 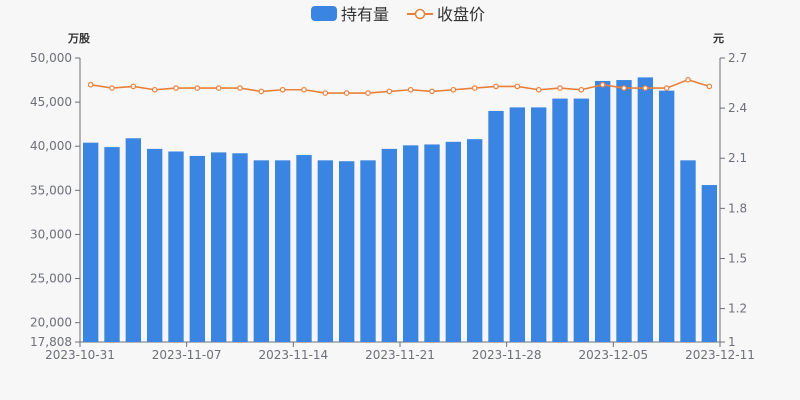 I want to click on legend: 持有量 收盘价, so click(x=398, y=14).